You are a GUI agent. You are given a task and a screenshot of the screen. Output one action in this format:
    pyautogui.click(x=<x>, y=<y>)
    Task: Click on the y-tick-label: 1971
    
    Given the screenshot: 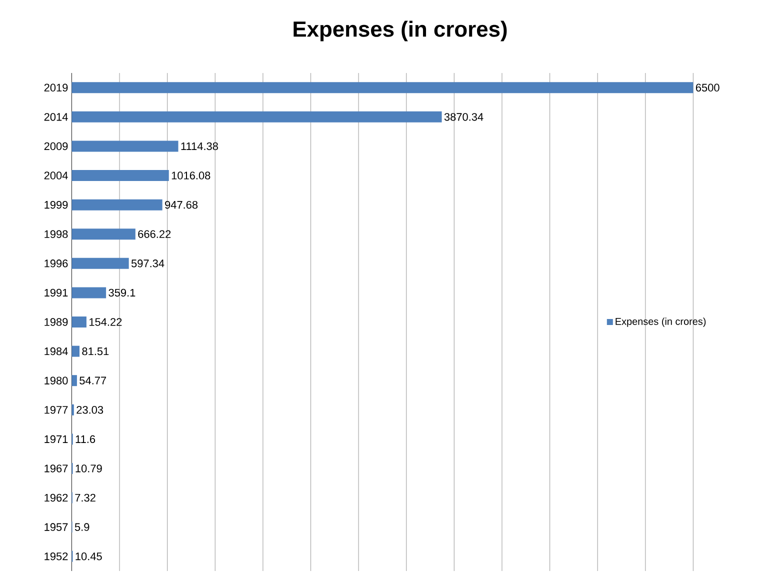 What is the action you would take?
    pyautogui.click(x=56, y=439)
    